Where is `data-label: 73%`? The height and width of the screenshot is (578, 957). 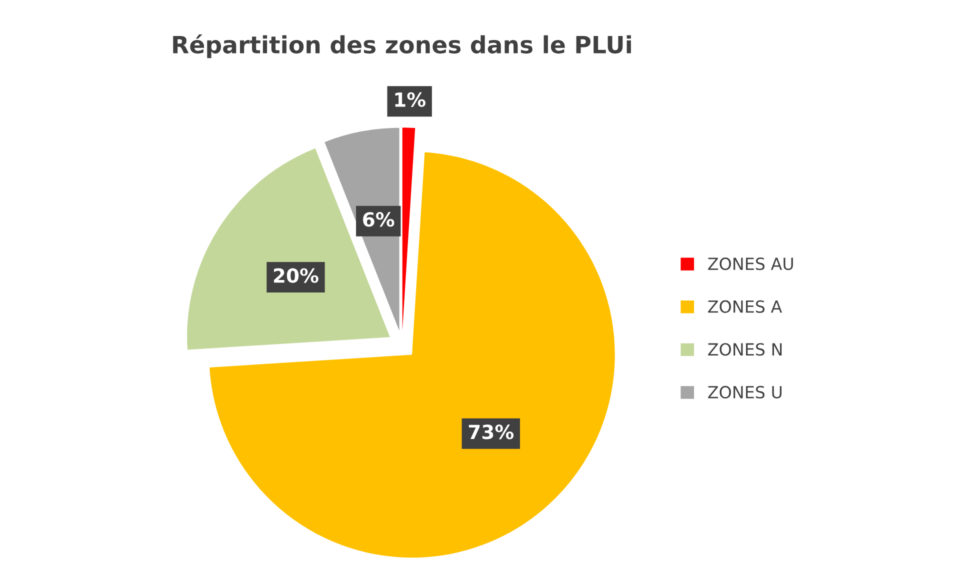
data-label: 73% is located at coordinates (491, 432).